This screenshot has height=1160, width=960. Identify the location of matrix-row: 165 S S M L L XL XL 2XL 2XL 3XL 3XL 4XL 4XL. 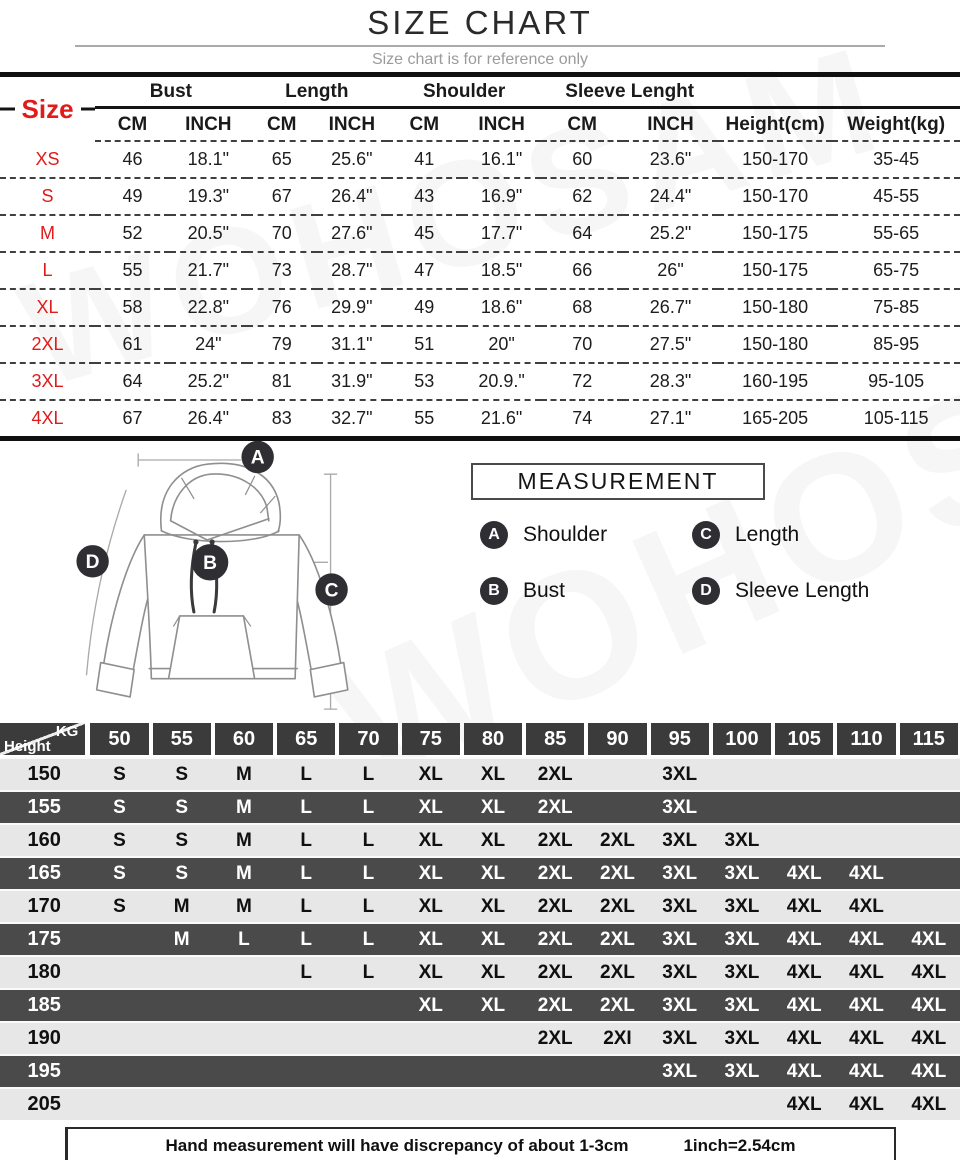
(480, 873).